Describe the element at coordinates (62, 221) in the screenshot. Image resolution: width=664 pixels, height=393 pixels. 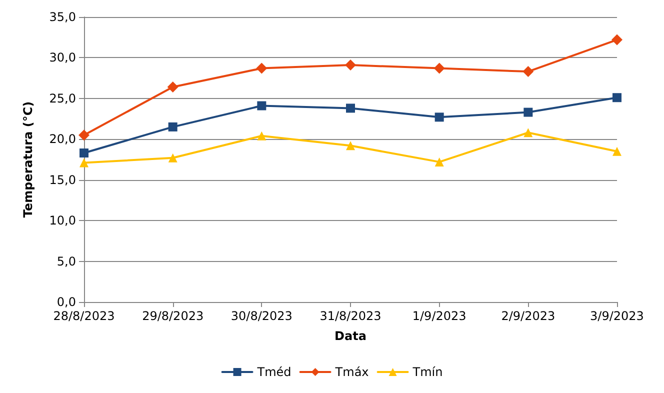
I see `y-tick-label: 10,0` at that location.